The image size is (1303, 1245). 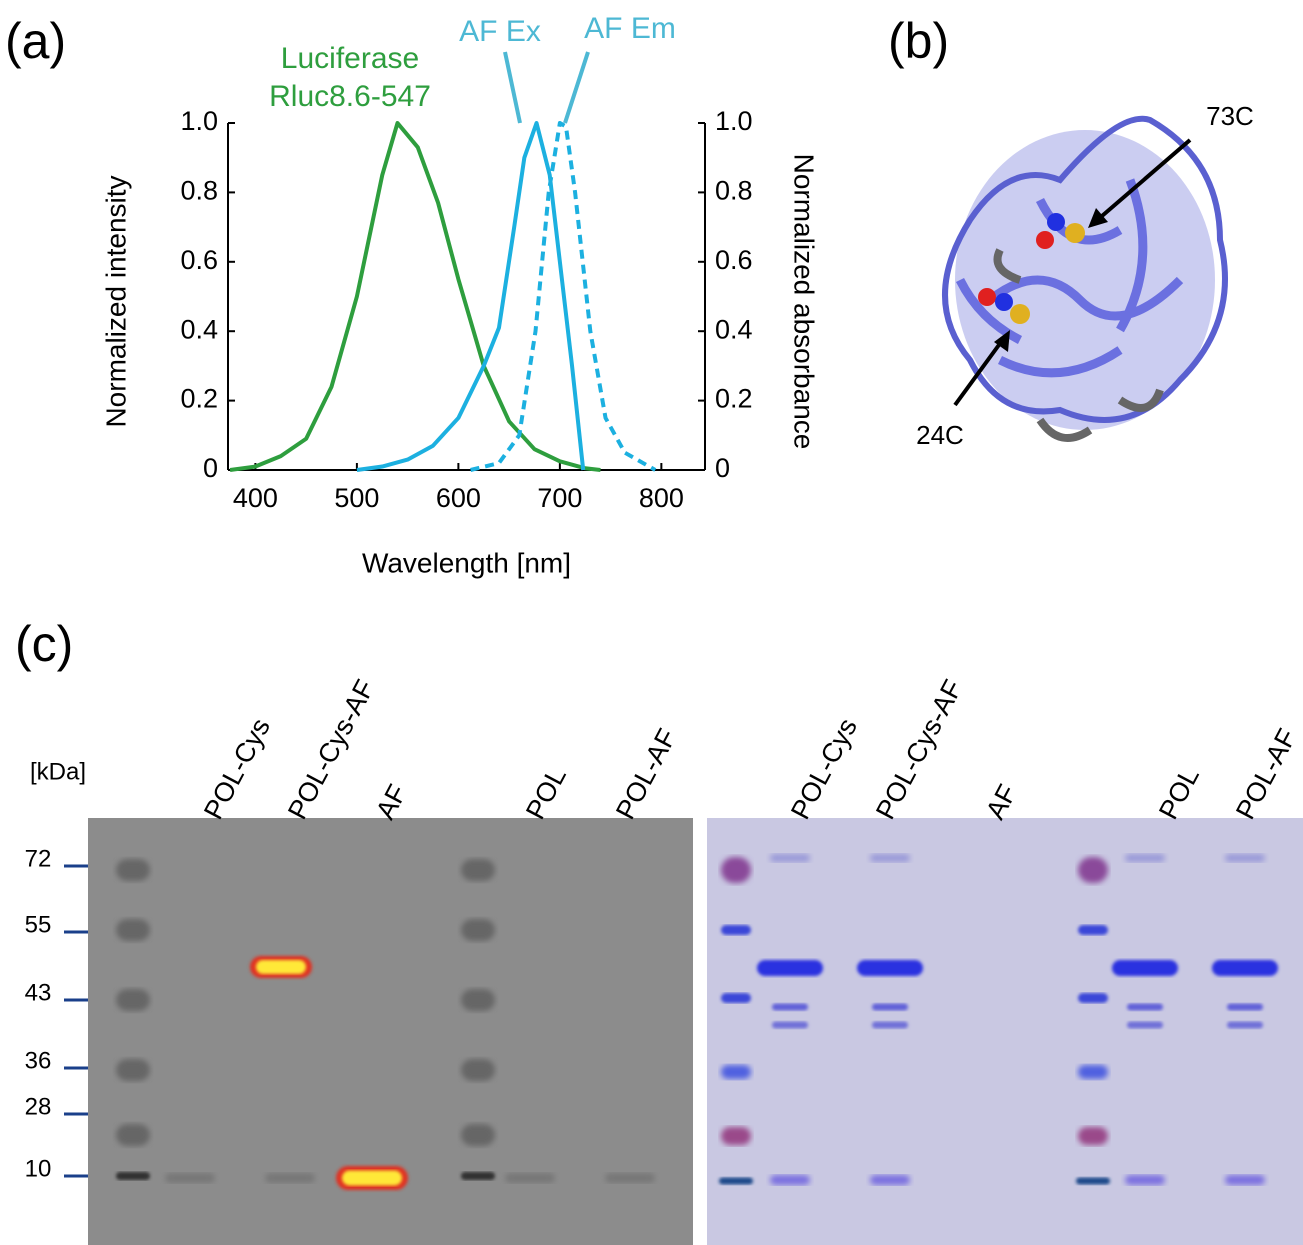 I want to click on y2-tick-label: 0.4, so click(x=734, y=329).